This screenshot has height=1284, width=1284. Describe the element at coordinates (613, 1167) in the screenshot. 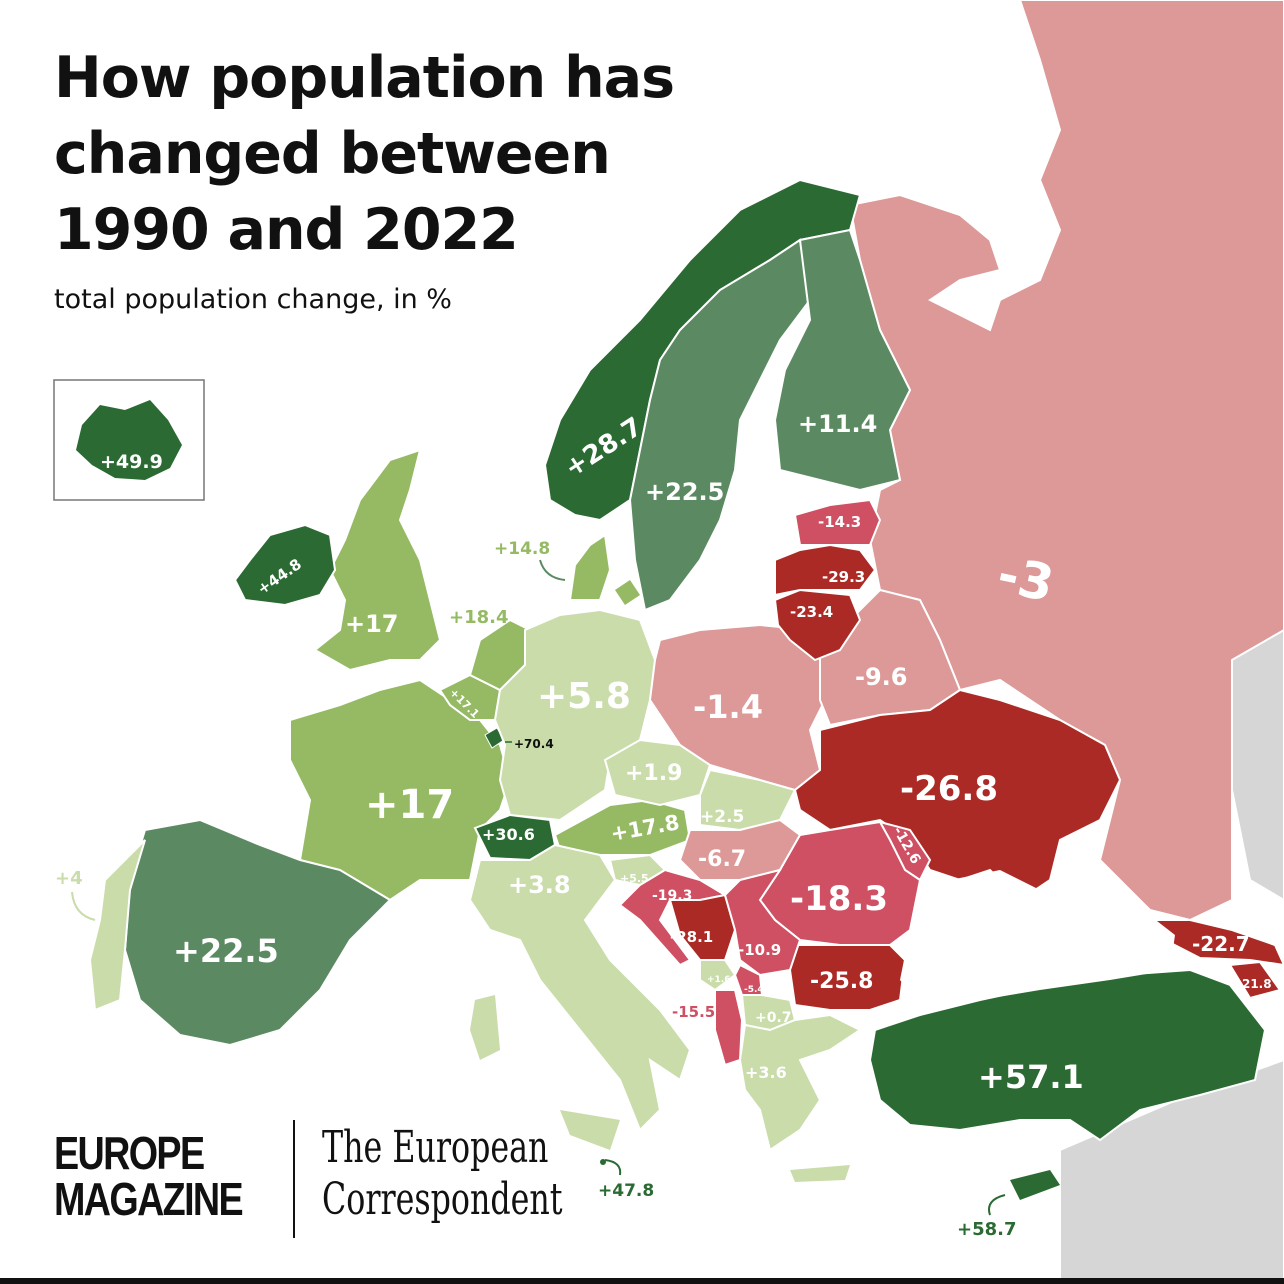

I see `leader-malta` at that location.